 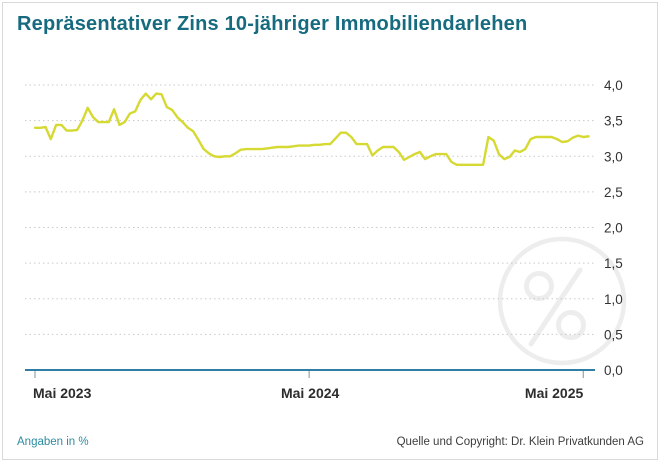 What do you see at coordinates (613, 334) in the screenshot?
I see `y-axis-label: 0,5` at bounding box center [613, 334].